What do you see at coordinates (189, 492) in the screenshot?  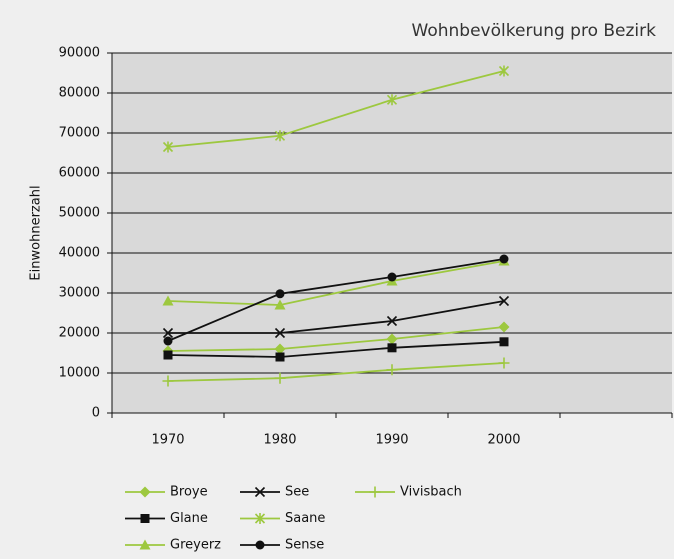 I see `legend-label: Broye` at bounding box center [189, 492].